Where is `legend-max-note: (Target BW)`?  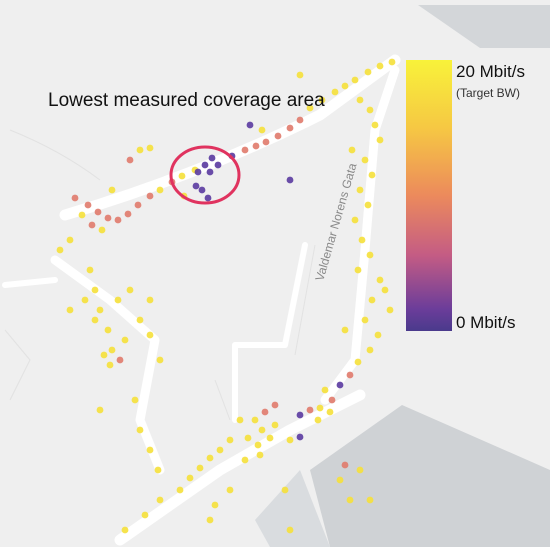
legend-max-note: (Target BW) is located at coordinates (488, 93).